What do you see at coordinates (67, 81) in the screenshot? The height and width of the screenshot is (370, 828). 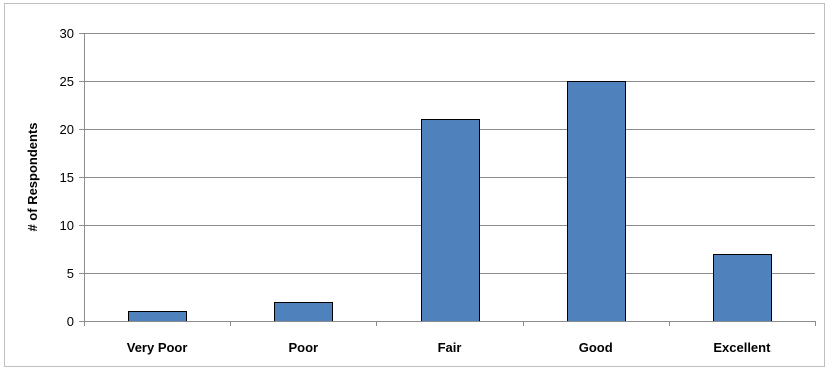 I see `y-tick-label: 25` at bounding box center [67, 81].